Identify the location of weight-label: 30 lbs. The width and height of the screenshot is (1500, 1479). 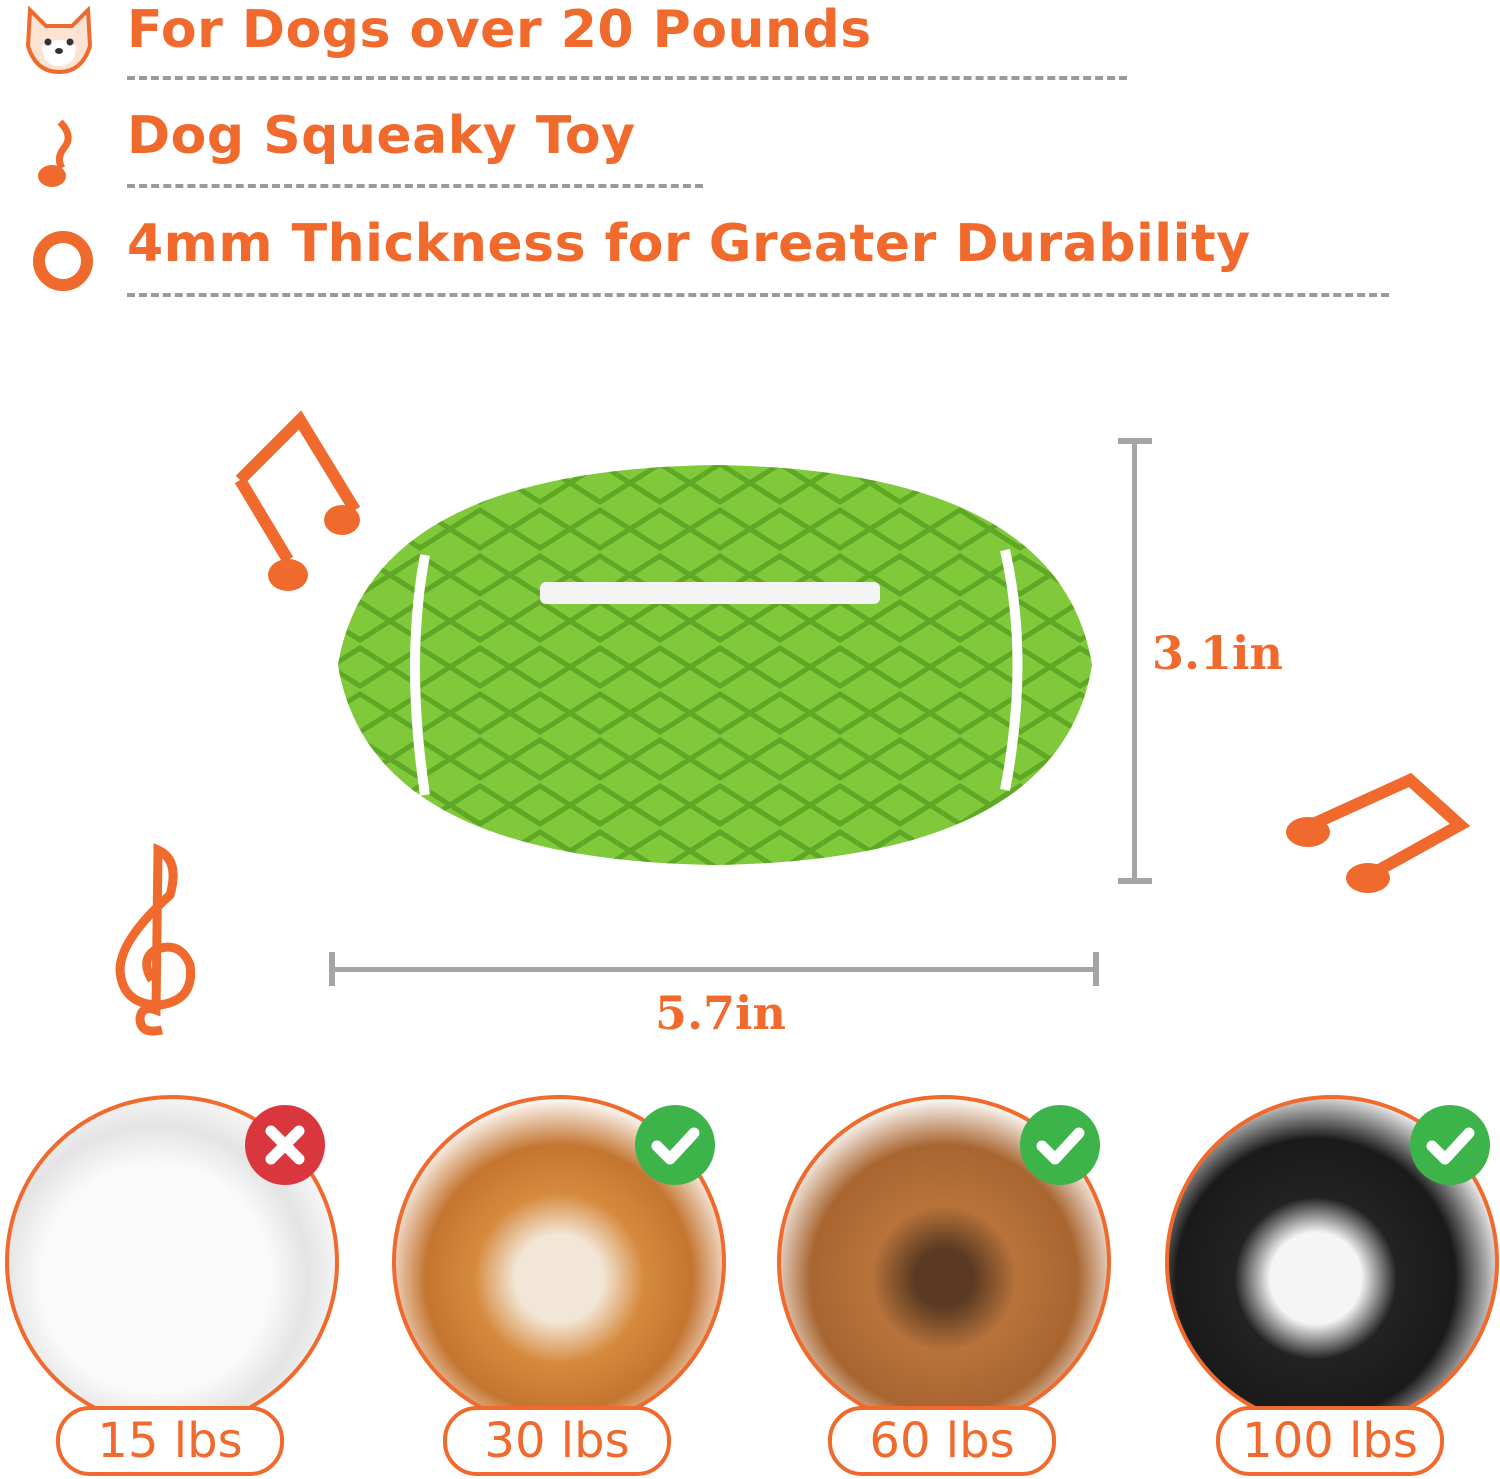
(557, 1441).